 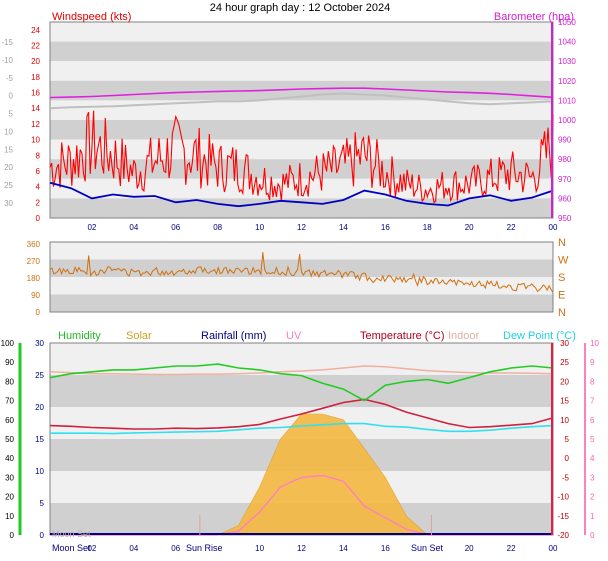 What do you see at coordinates (464, 336) in the screenshot?
I see `legend-indoor: Indoor` at bounding box center [464, 336].